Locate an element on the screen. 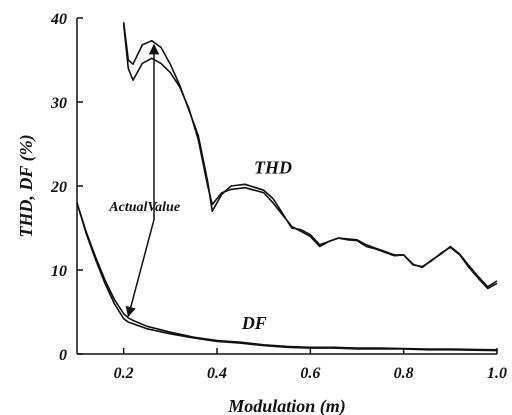  y-tick-label: 40 is located at coordinates (58, 19).